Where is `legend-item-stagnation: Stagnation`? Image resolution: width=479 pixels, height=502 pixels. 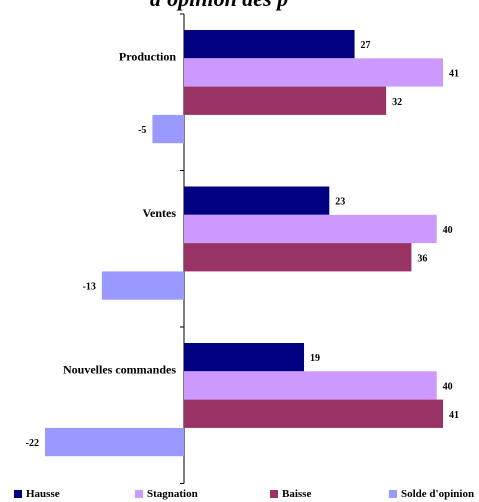
legend-item-stagnation: Stagnation is located at coordinates (166, 494).